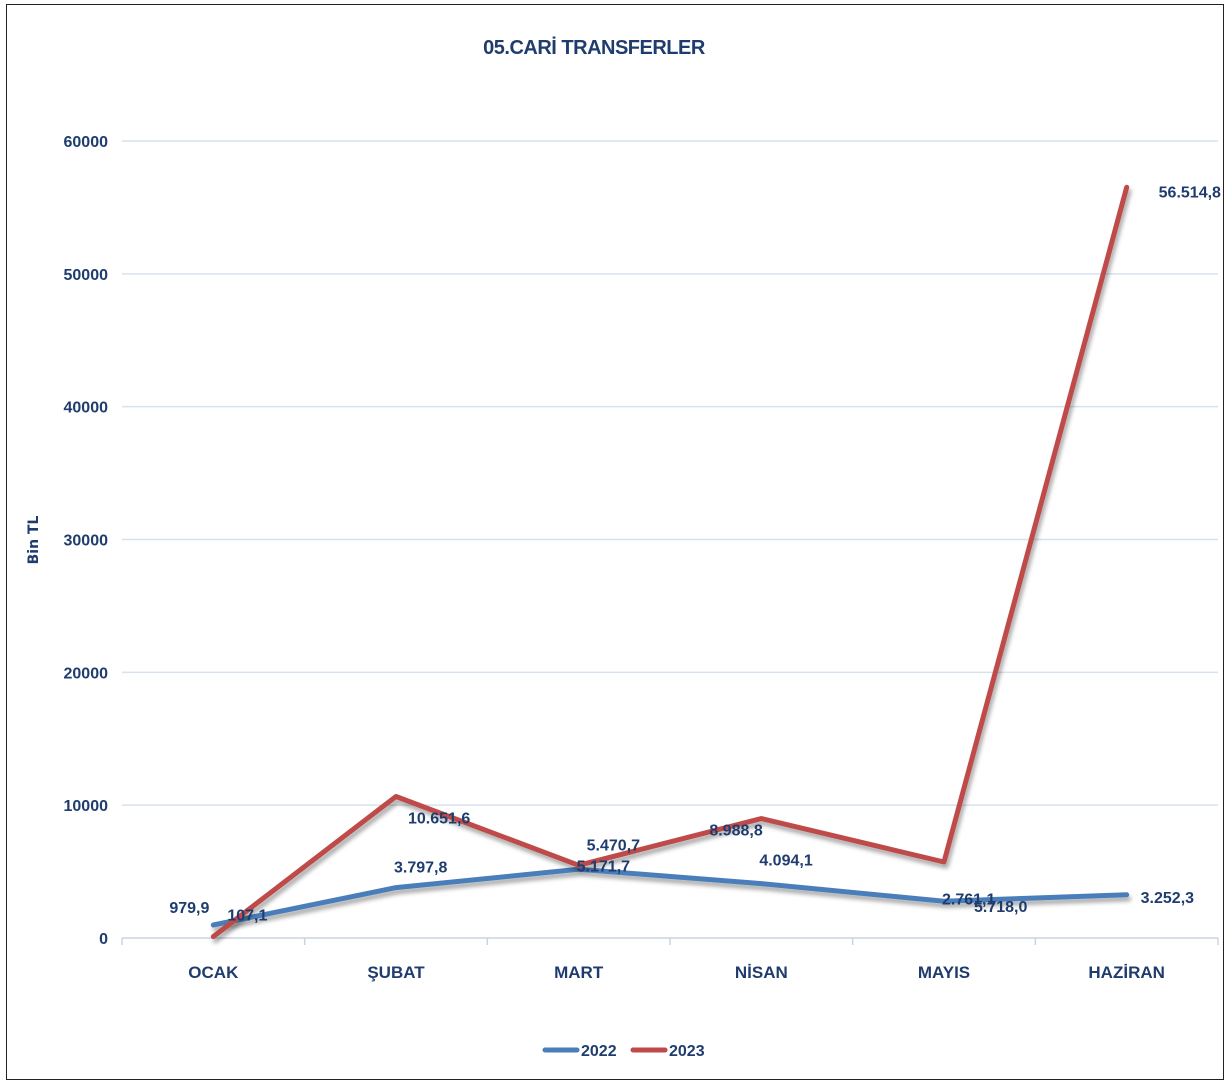  I want to click on data-label: 3.797,8, so click(420, 868).